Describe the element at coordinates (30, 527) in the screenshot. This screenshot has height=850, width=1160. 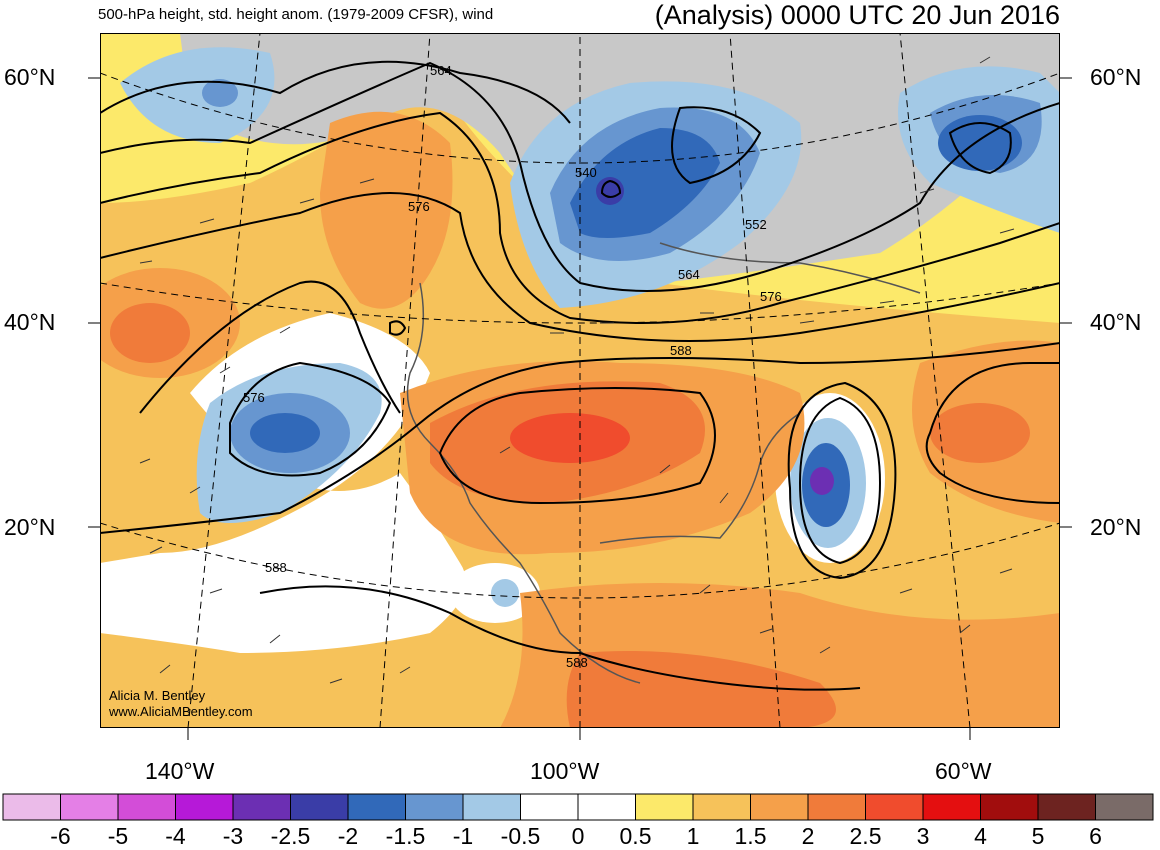
I see `lat-label-20n-left: 20°N` at that location.